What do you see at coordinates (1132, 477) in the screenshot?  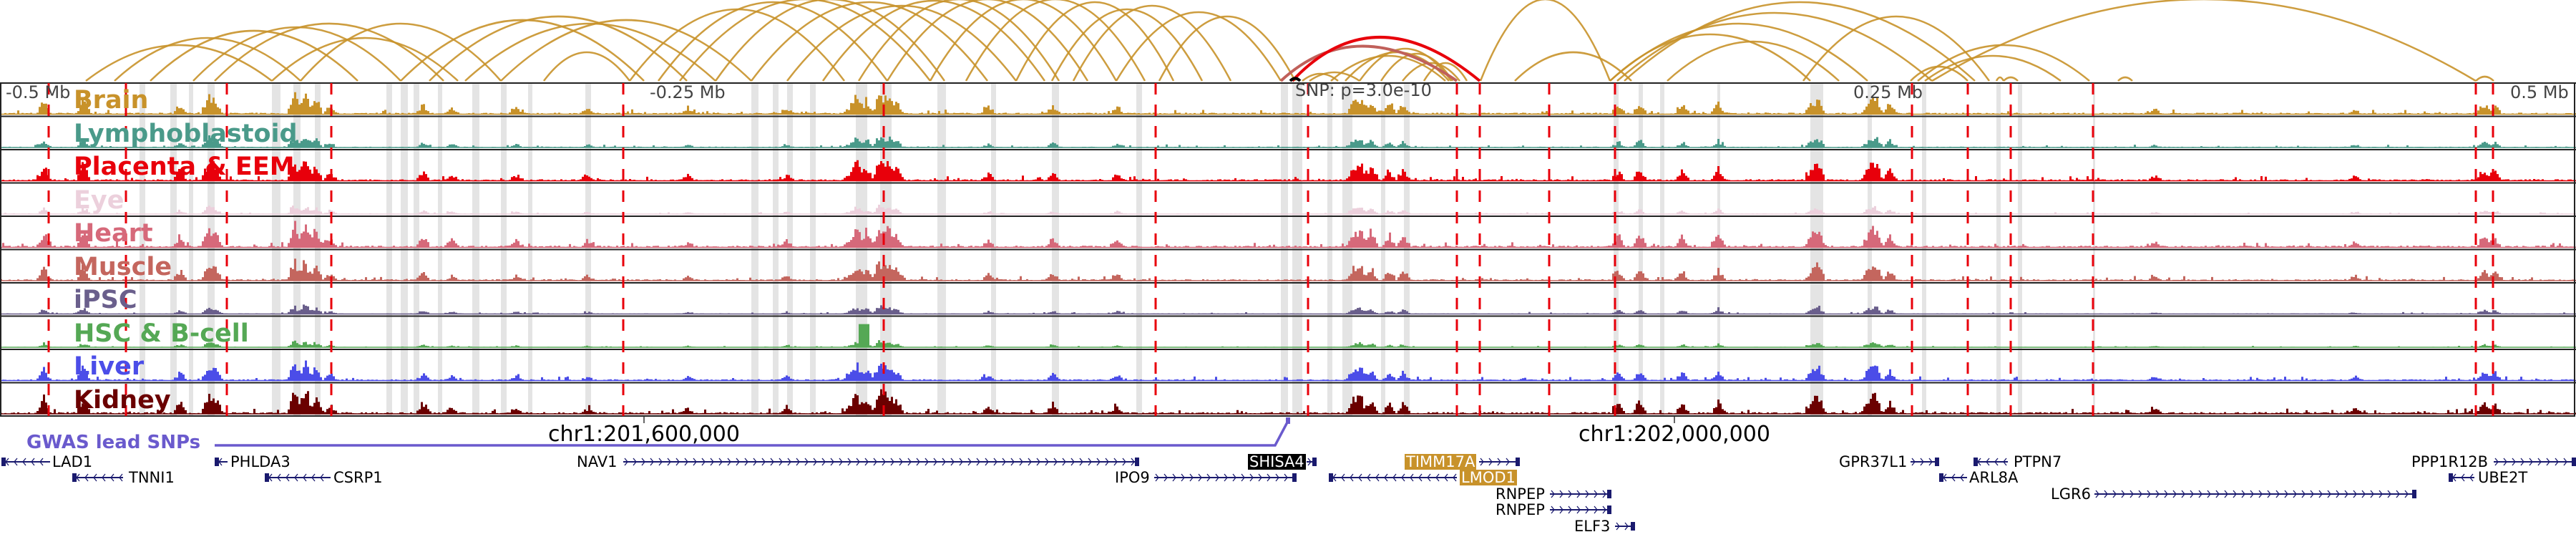 I see `gene-label-ipo9: IPO9` at bounding box center [1132, 477].